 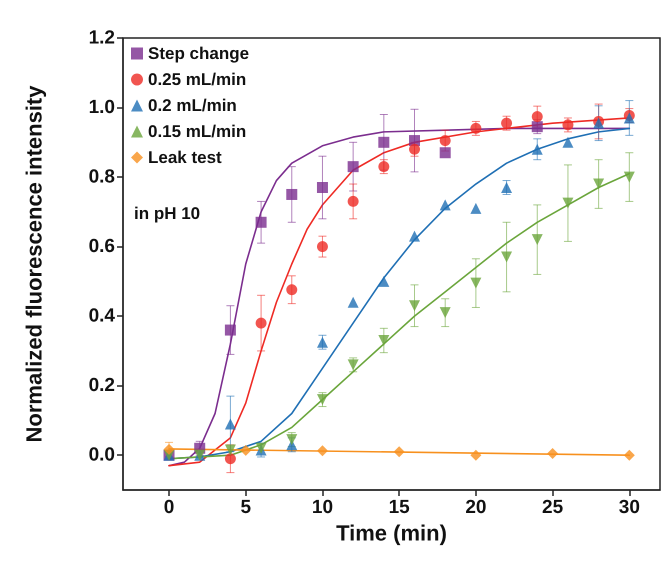 What do you see at coordinates (323, 507) in the screenshot?
I see `x-tick-label: 10` at bounding box center [323, 507].